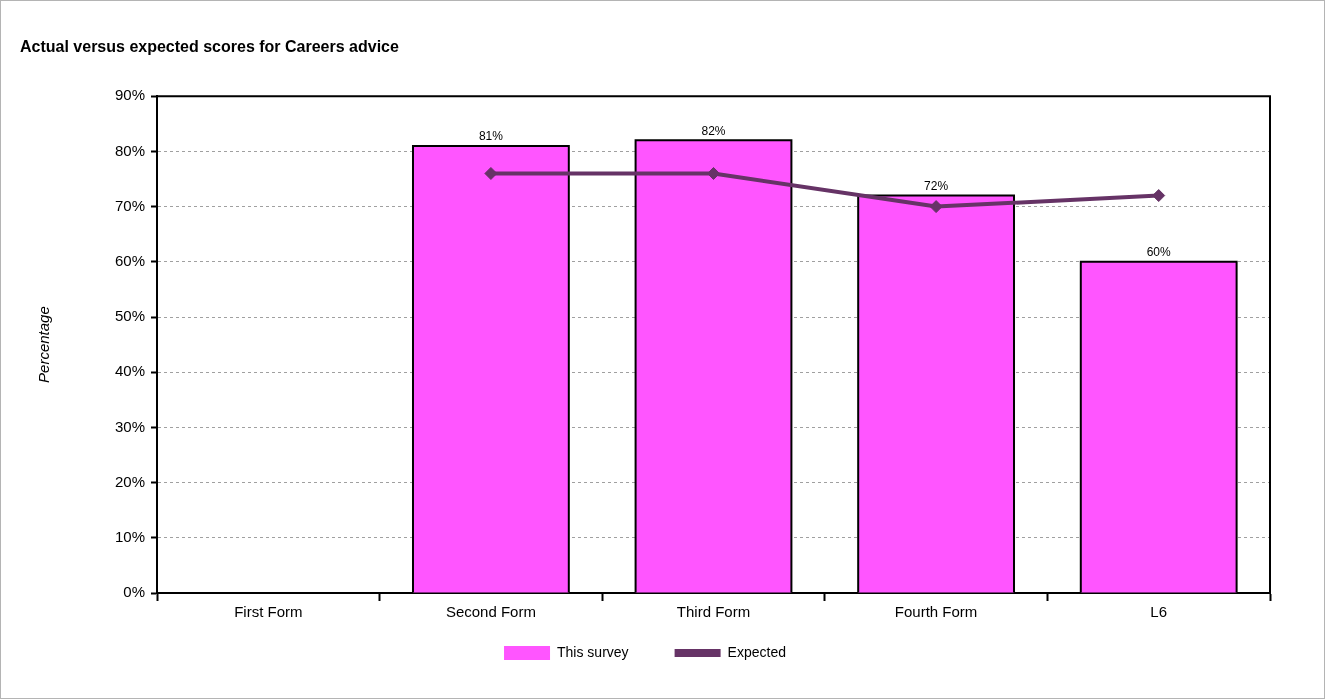 The height and width of the screenshot is (699, 1325). Describe the element at coordinates (129, 205) in the screenshot. I see `y-tick-label: 70%` at that location.